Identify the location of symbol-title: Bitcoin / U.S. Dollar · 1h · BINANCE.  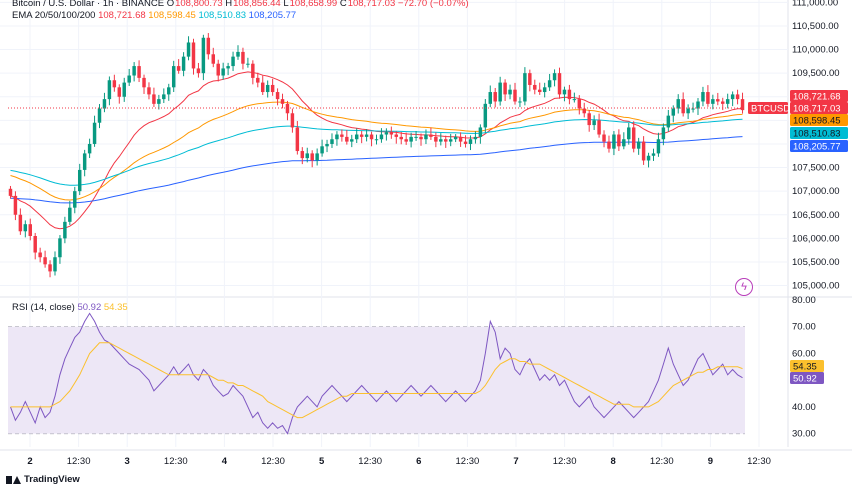
(88, 4).